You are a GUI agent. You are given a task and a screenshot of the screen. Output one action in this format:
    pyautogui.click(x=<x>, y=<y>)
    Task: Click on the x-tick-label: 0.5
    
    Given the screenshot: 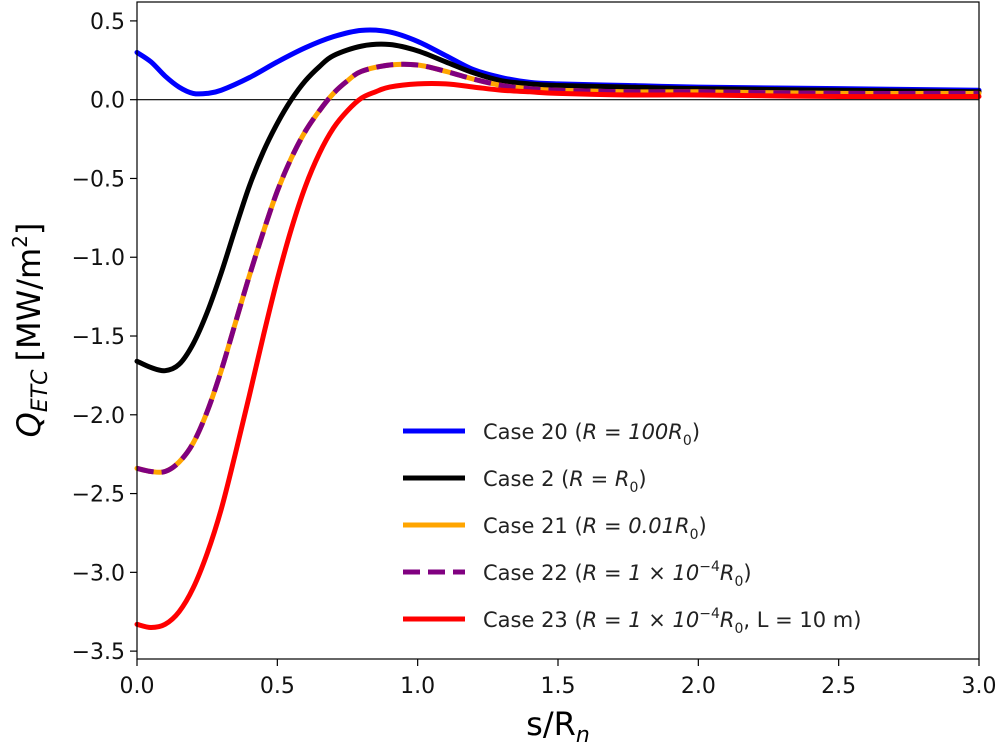 What is the action you would take?
    pyautogui.click(x=277, y=686)
    